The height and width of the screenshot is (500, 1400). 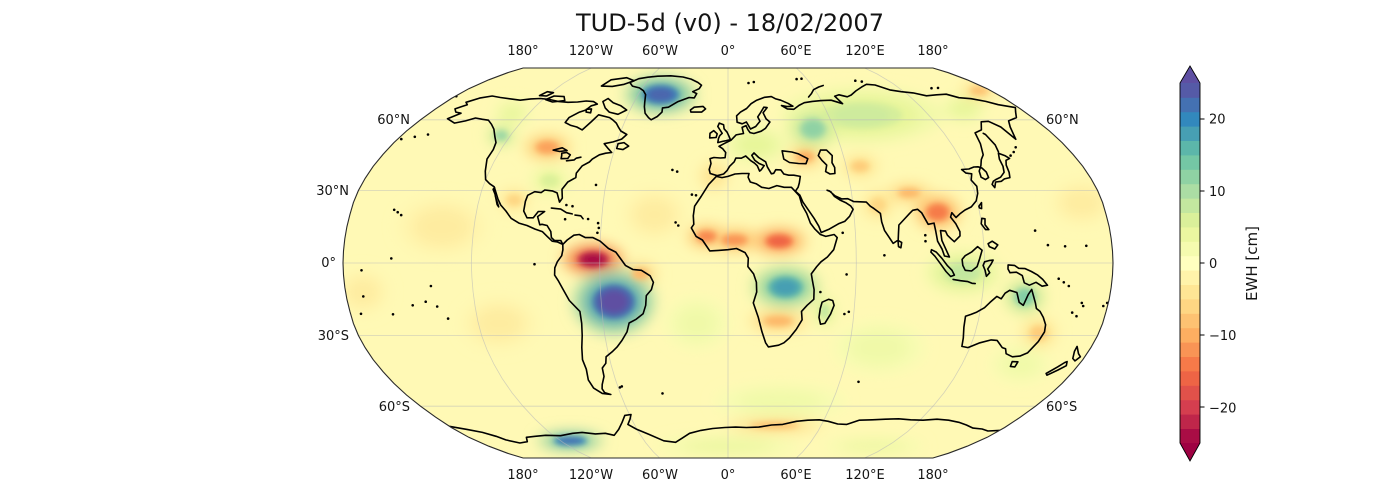 What do you see at coordinates (522, 51) in the screenshot?
I see `lon-label-top-180w: 180°` at bounding box center [522, 51].